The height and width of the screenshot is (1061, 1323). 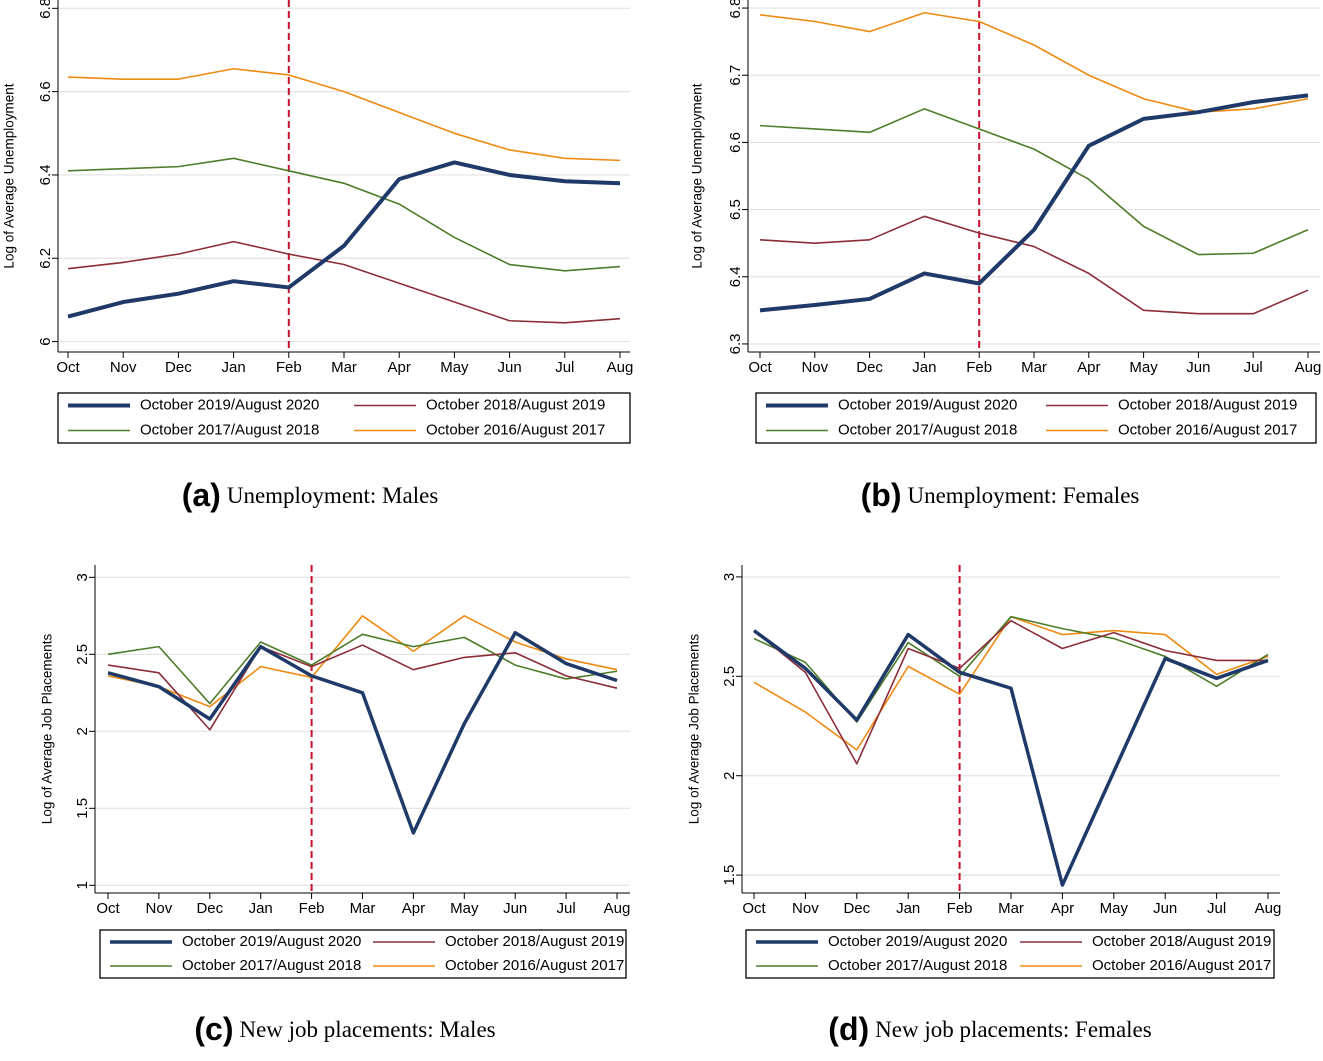 I want to click on y-tick-label: 2, so click(x=729, y=776).